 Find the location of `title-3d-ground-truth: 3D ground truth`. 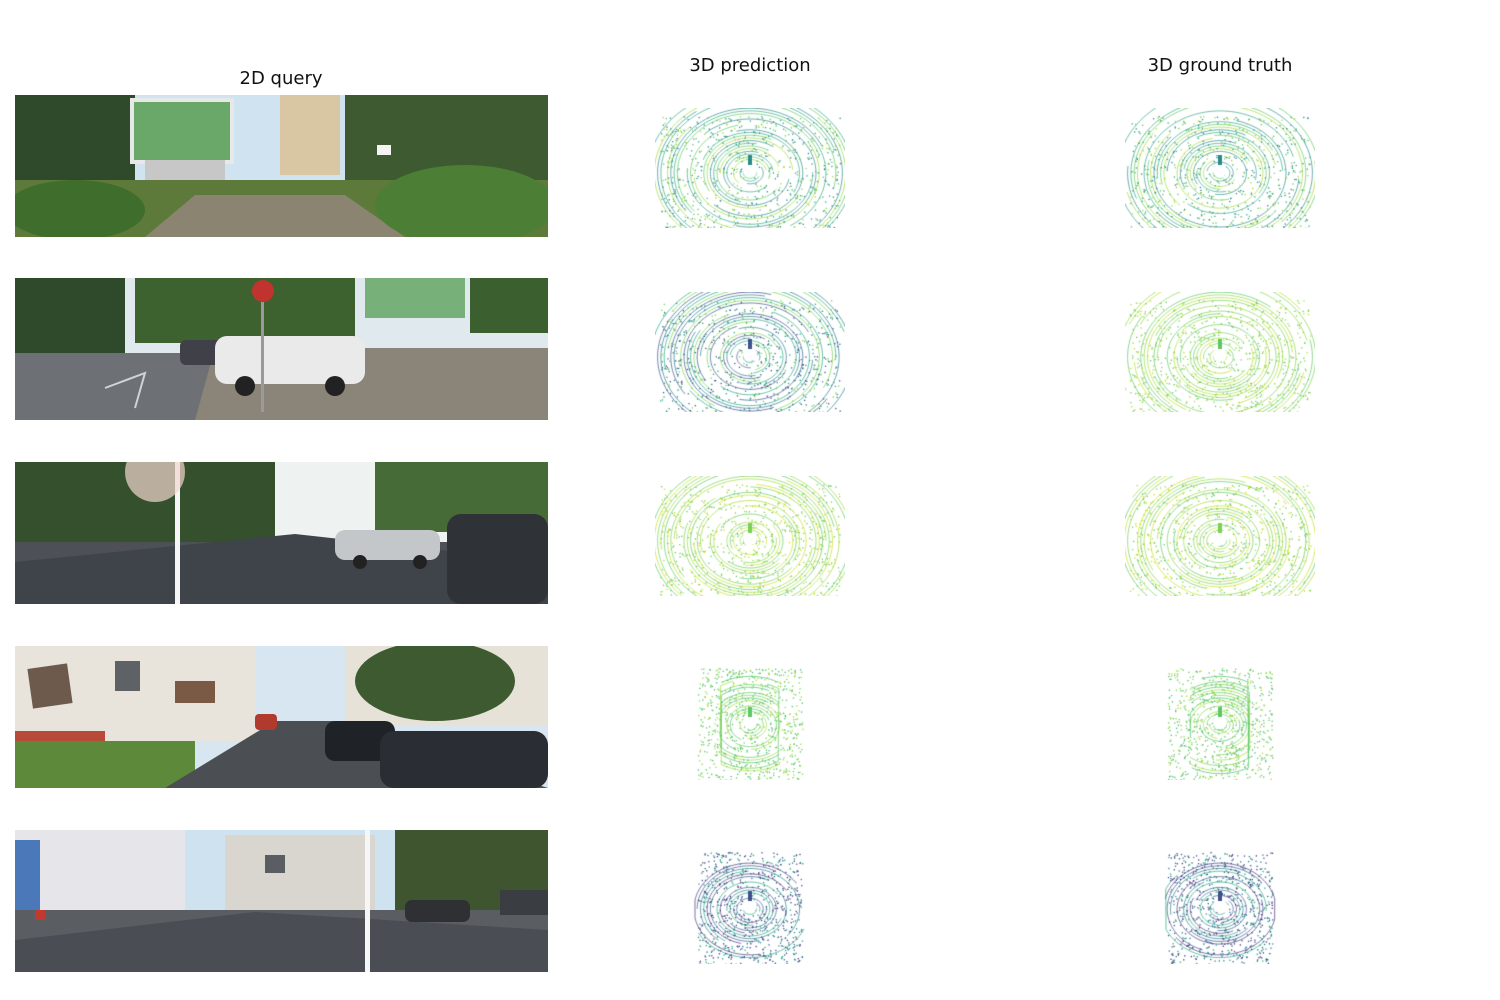

title-3d-ground-truth: 3D ground truth is located at coordinates (1220, 65).